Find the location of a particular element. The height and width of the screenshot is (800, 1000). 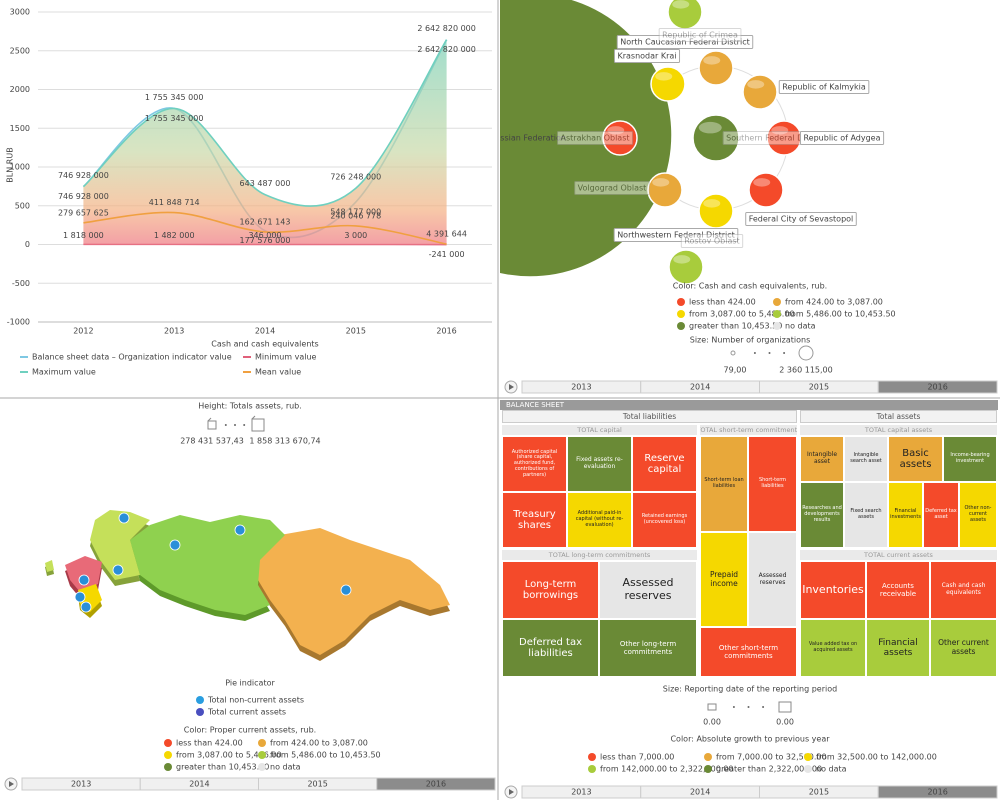

legend-label: from 7,000.00 to 32,500.00 is located at coordinates (771, 757).